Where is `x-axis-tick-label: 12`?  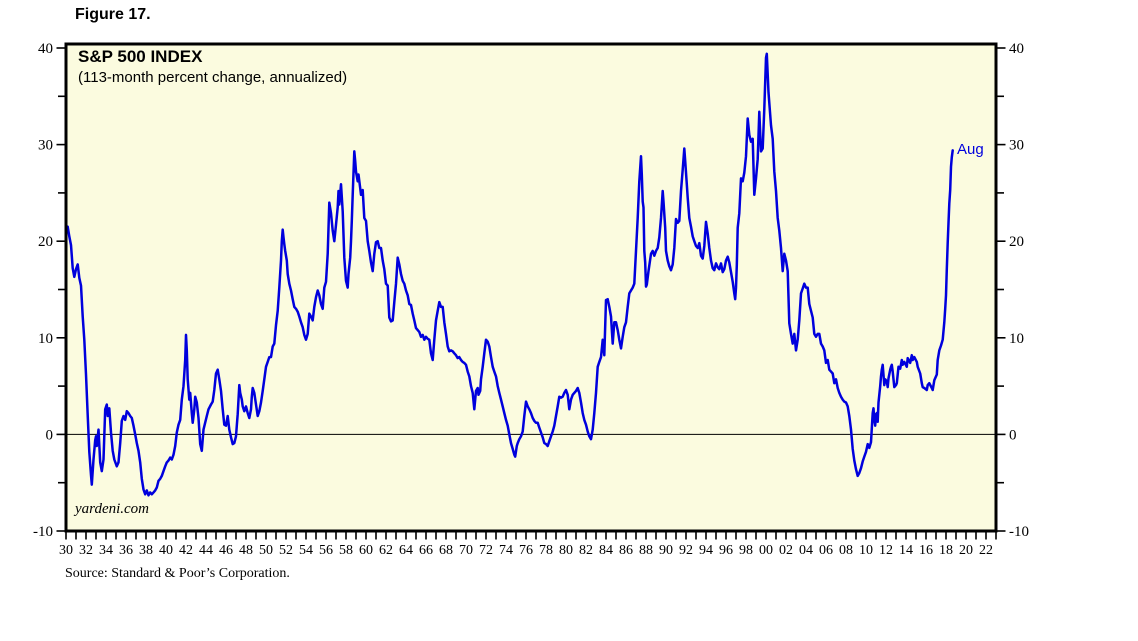 x-axis-tick-label: 12 is located at coordinates (886, 550).